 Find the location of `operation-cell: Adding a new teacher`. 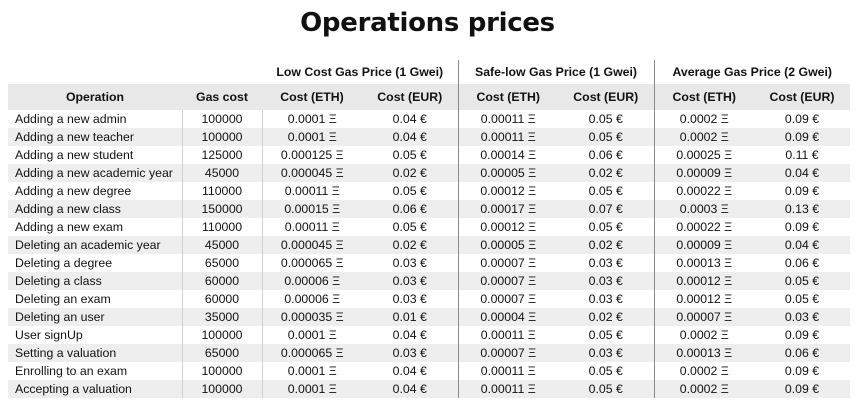

operation-cell: Adding a new teacher is located at coordinates (95, 137).